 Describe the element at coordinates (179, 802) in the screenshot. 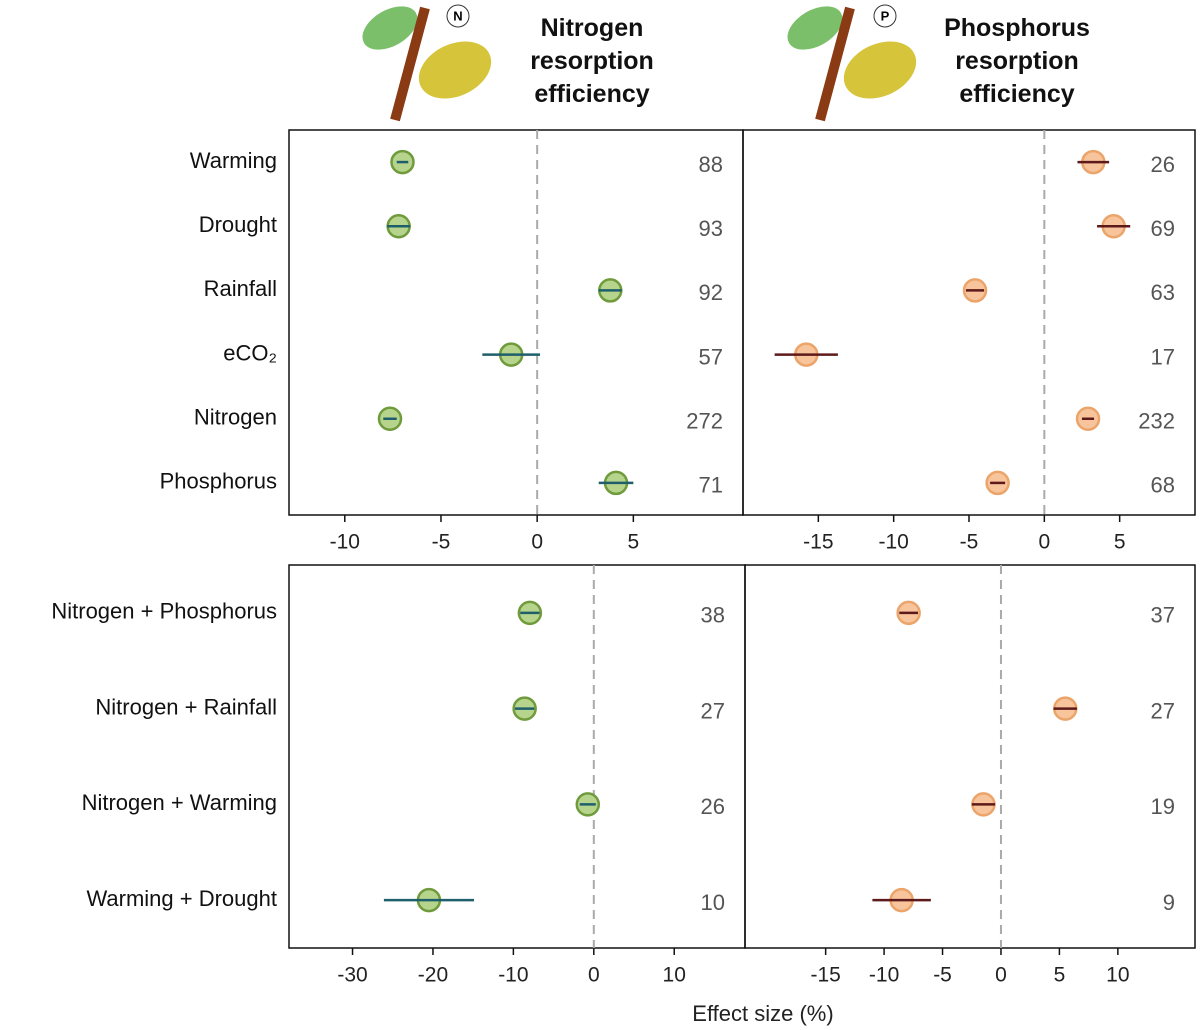

I see `category-label: Nitrogen + Warming` at that location.